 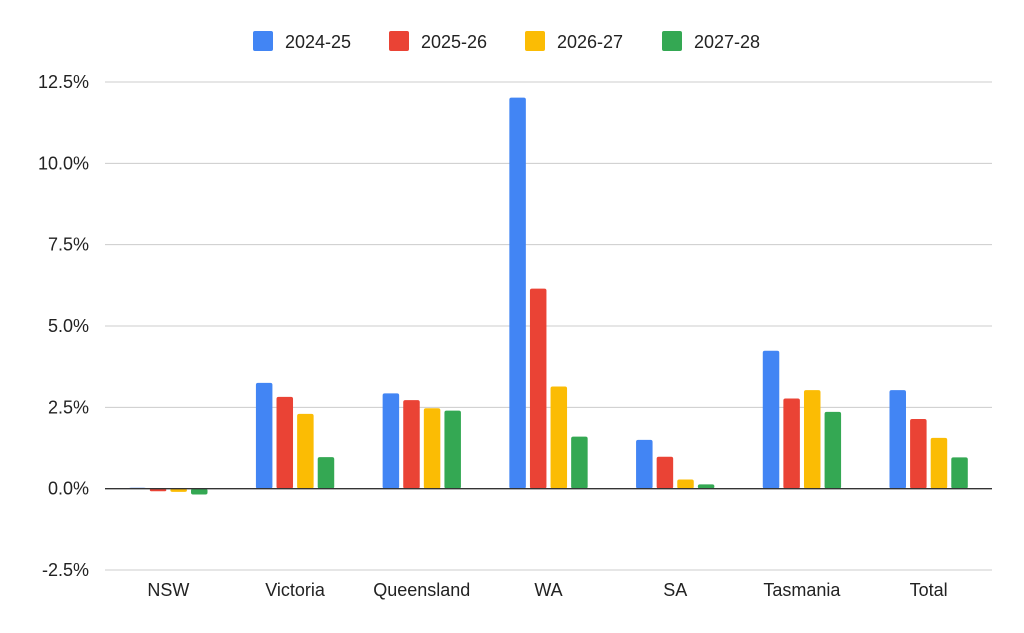 What do you see at coordinates (168, 590) in the screenshot?
I see `x-category-label: NSW` at bounding box center [168, 590].